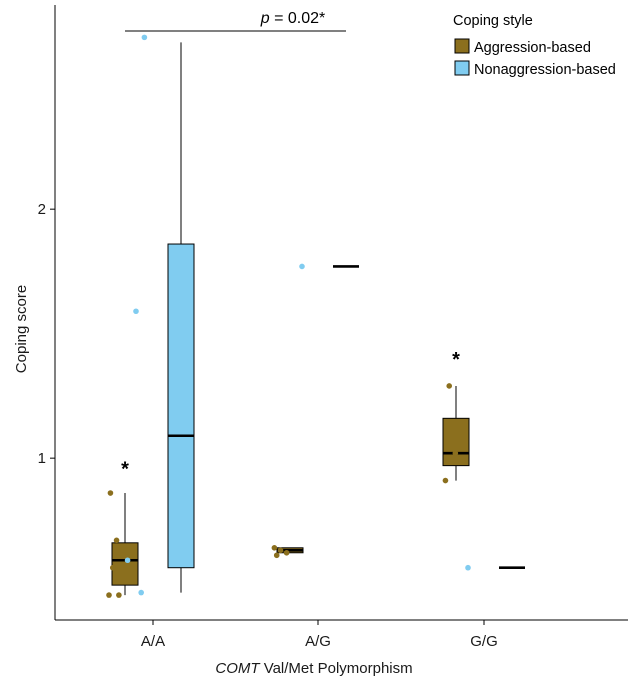  Describe the element at coordinates (21, 329) in the screenshot. I see `y-axis-title: Coping score` at that location.